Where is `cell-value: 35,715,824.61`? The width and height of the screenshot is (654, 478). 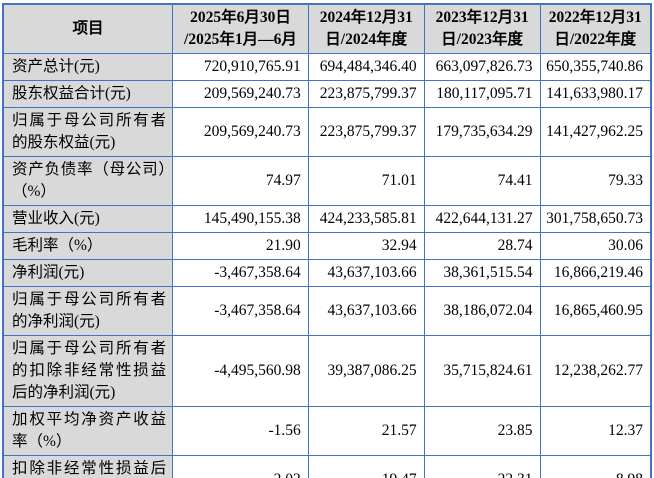 cell-value: 35,715,824.61 is located at coordinates (482, 371).